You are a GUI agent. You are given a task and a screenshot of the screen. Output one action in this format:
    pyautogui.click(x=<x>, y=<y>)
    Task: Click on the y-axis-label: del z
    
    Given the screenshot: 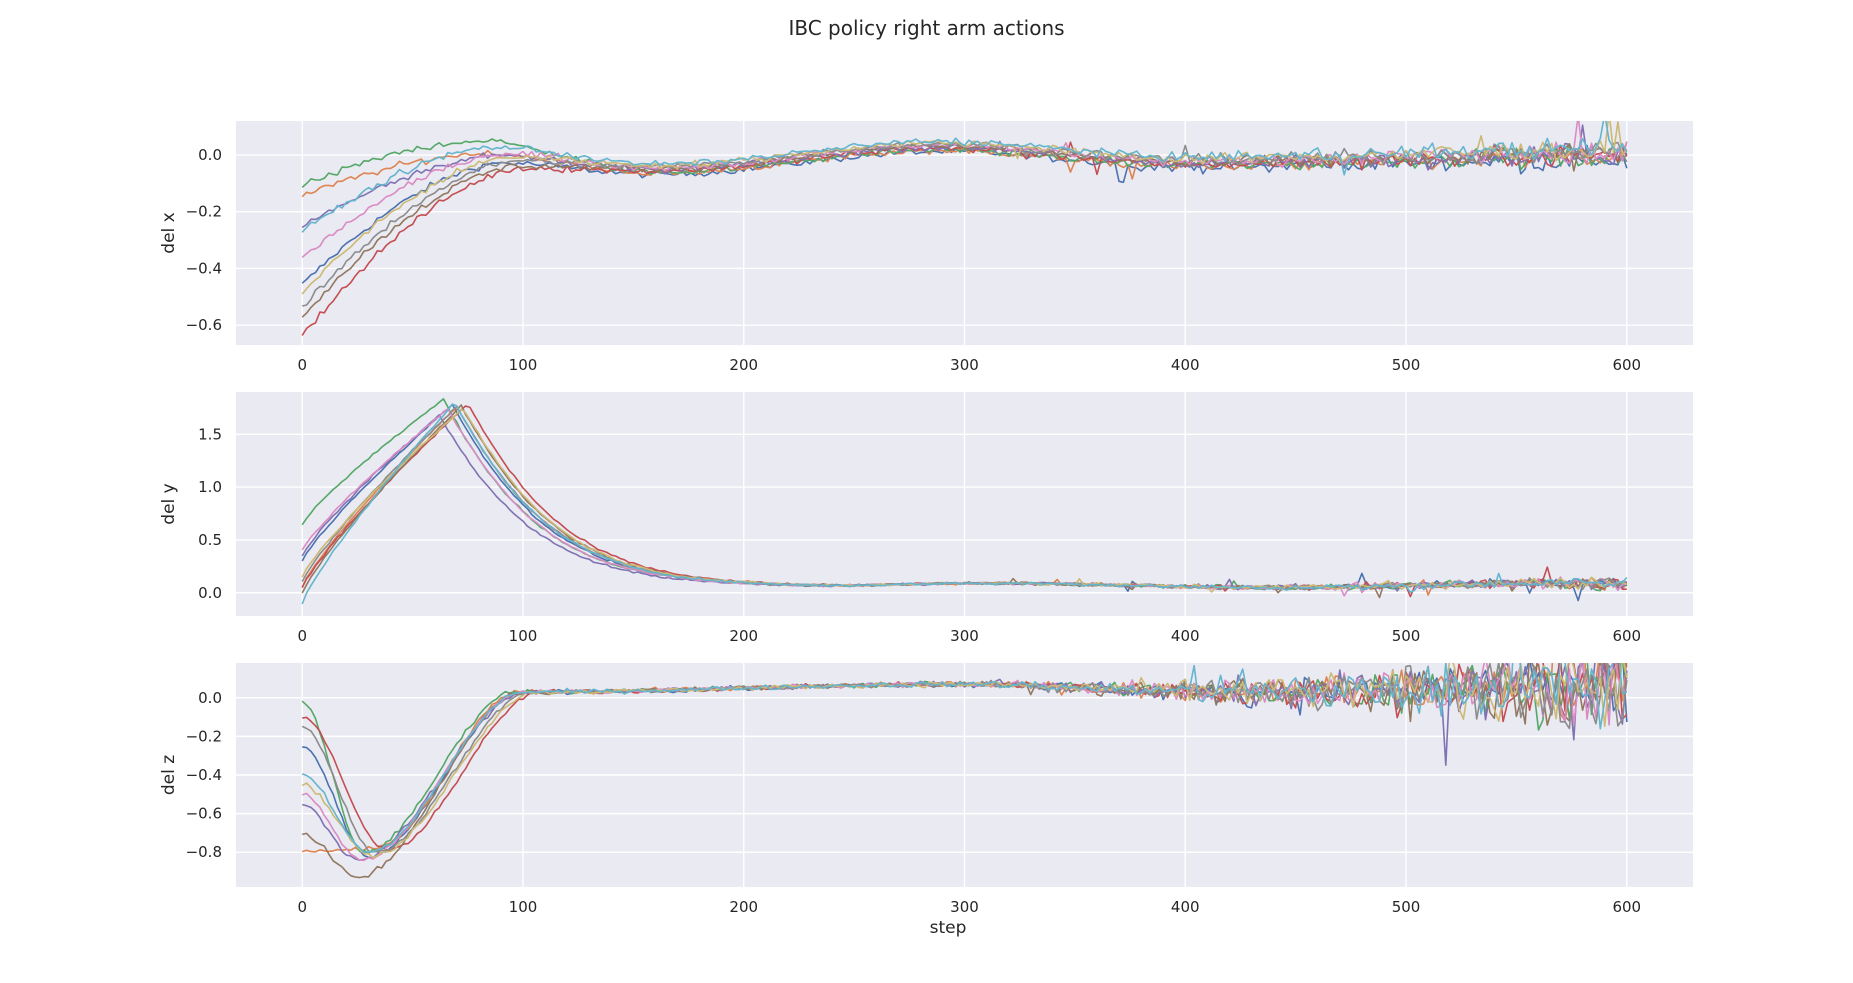 What is the action you would take?
    pyautogui.click(x=169, y=775)
    